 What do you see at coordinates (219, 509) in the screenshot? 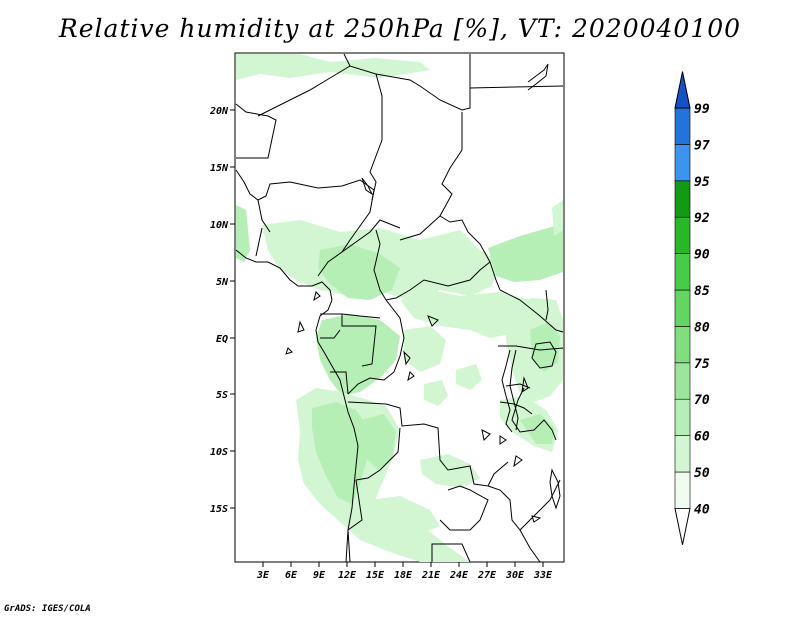
I see `lat-tick-15S: 15S` at bounding box center [219, 509].